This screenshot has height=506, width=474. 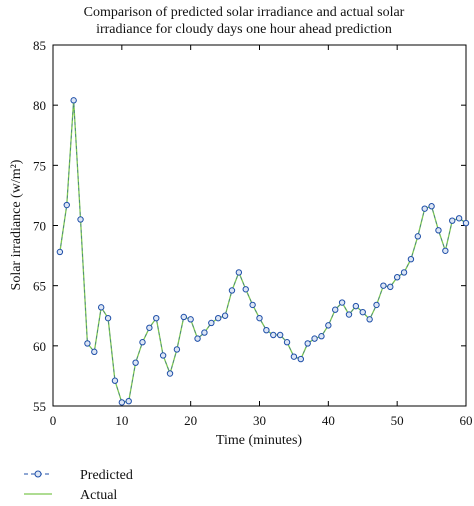 I want to click on x-tick-label: 20, so click(x=190, y=420).